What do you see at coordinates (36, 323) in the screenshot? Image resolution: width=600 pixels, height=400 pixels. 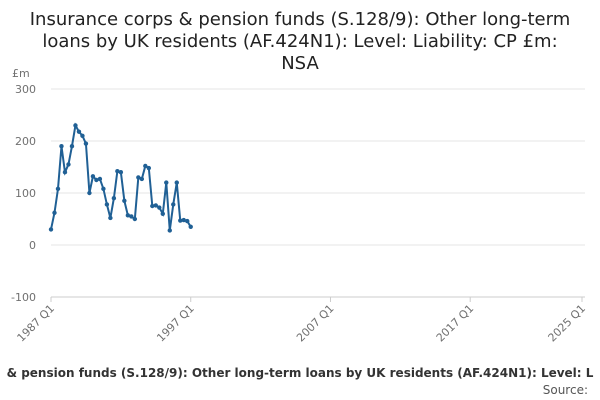 I see `x-tick-label: 1987 Q1` at bounding box center [36, 323].